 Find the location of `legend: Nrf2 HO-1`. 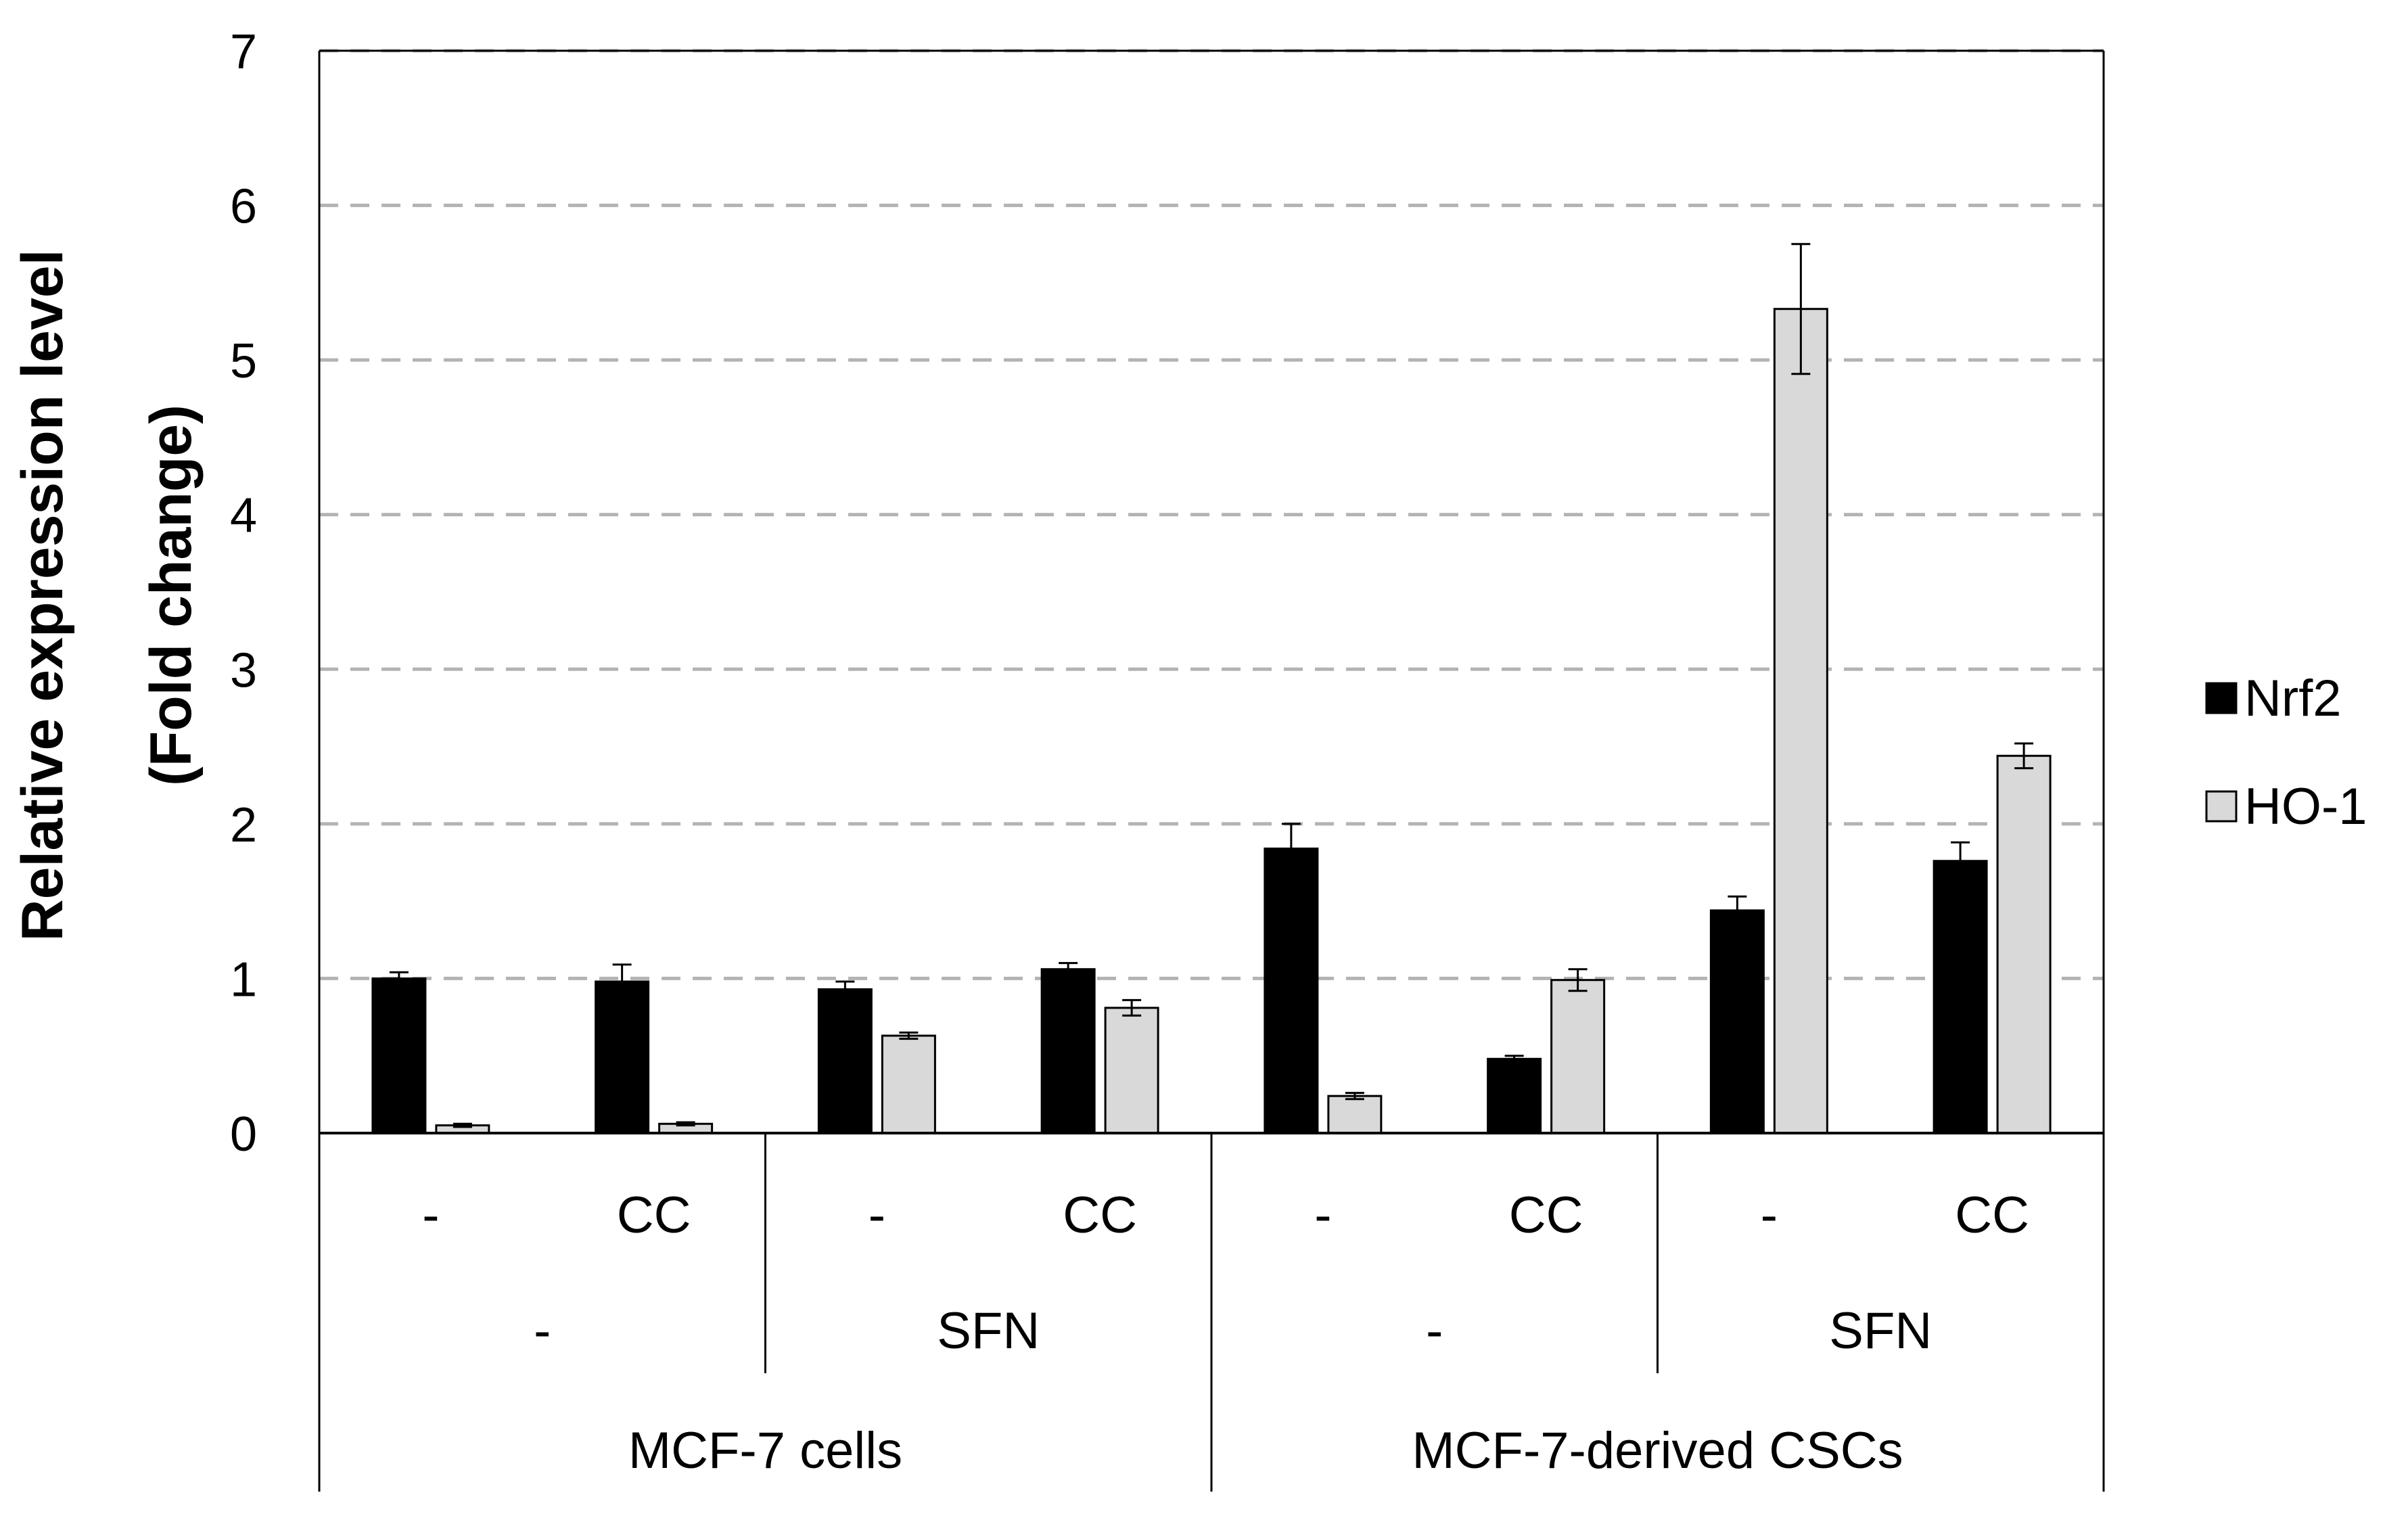

legend: Nrf2 HO-1 is located at coordinates (2286, 752).